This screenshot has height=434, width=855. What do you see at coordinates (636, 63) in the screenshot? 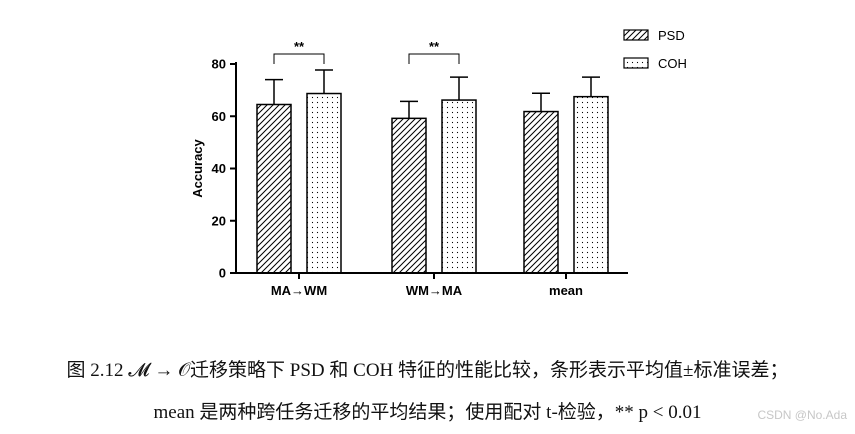
I see `legend-swatch-coh` at bounding box center [636, 63].